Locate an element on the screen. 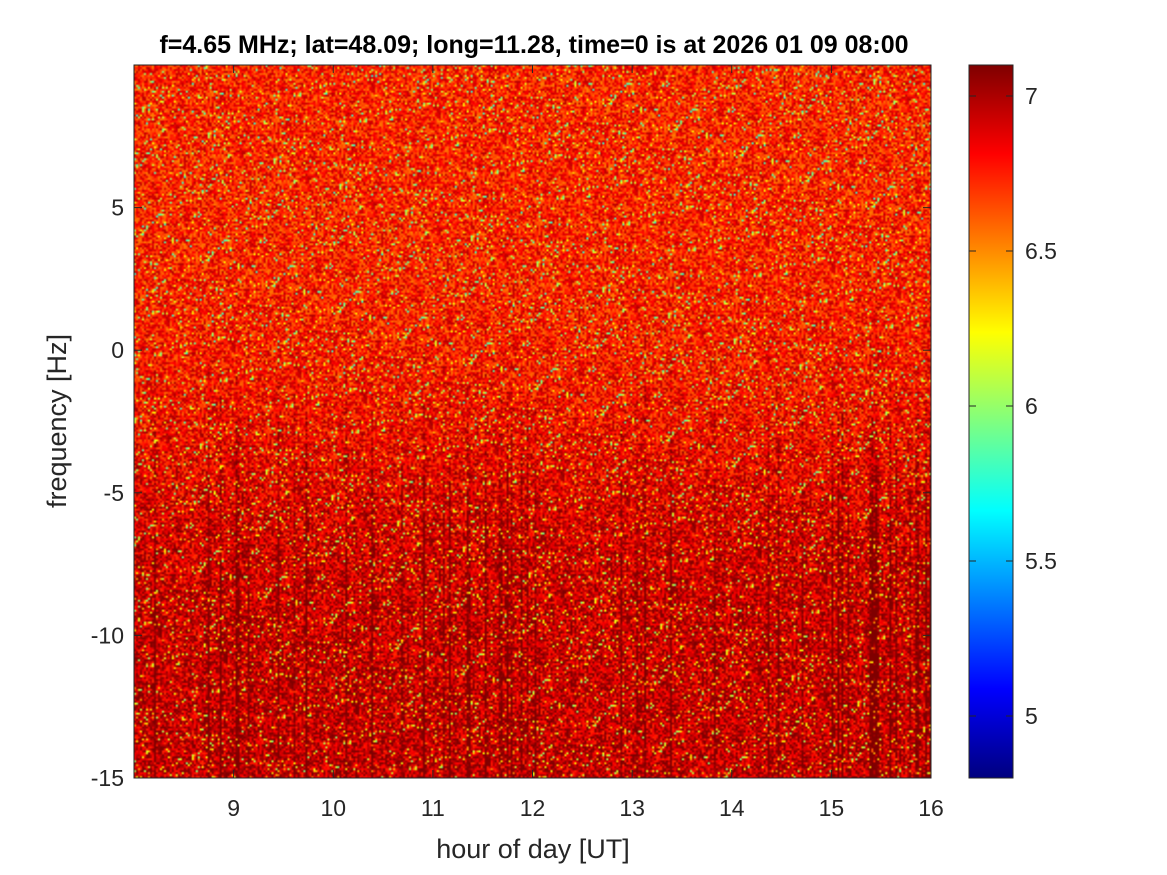  y-axis-label: frequency [Hz] is located at coordinates (57, 421).